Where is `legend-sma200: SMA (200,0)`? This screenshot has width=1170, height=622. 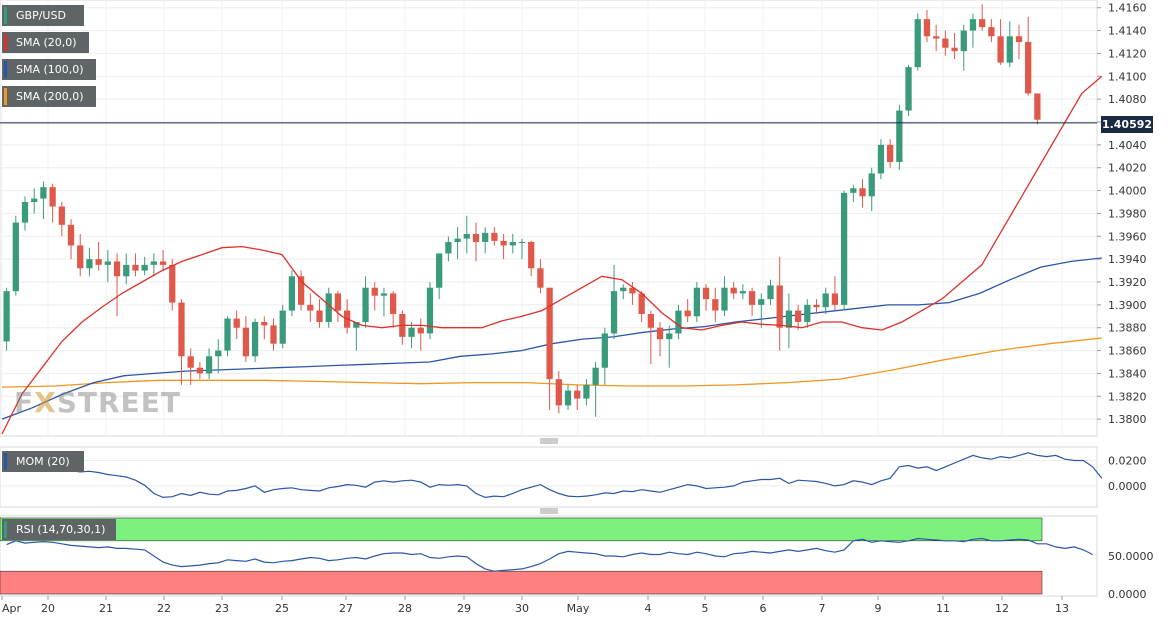 legend-sma200: SMA (200,0) is located at coordinates (49, 96).